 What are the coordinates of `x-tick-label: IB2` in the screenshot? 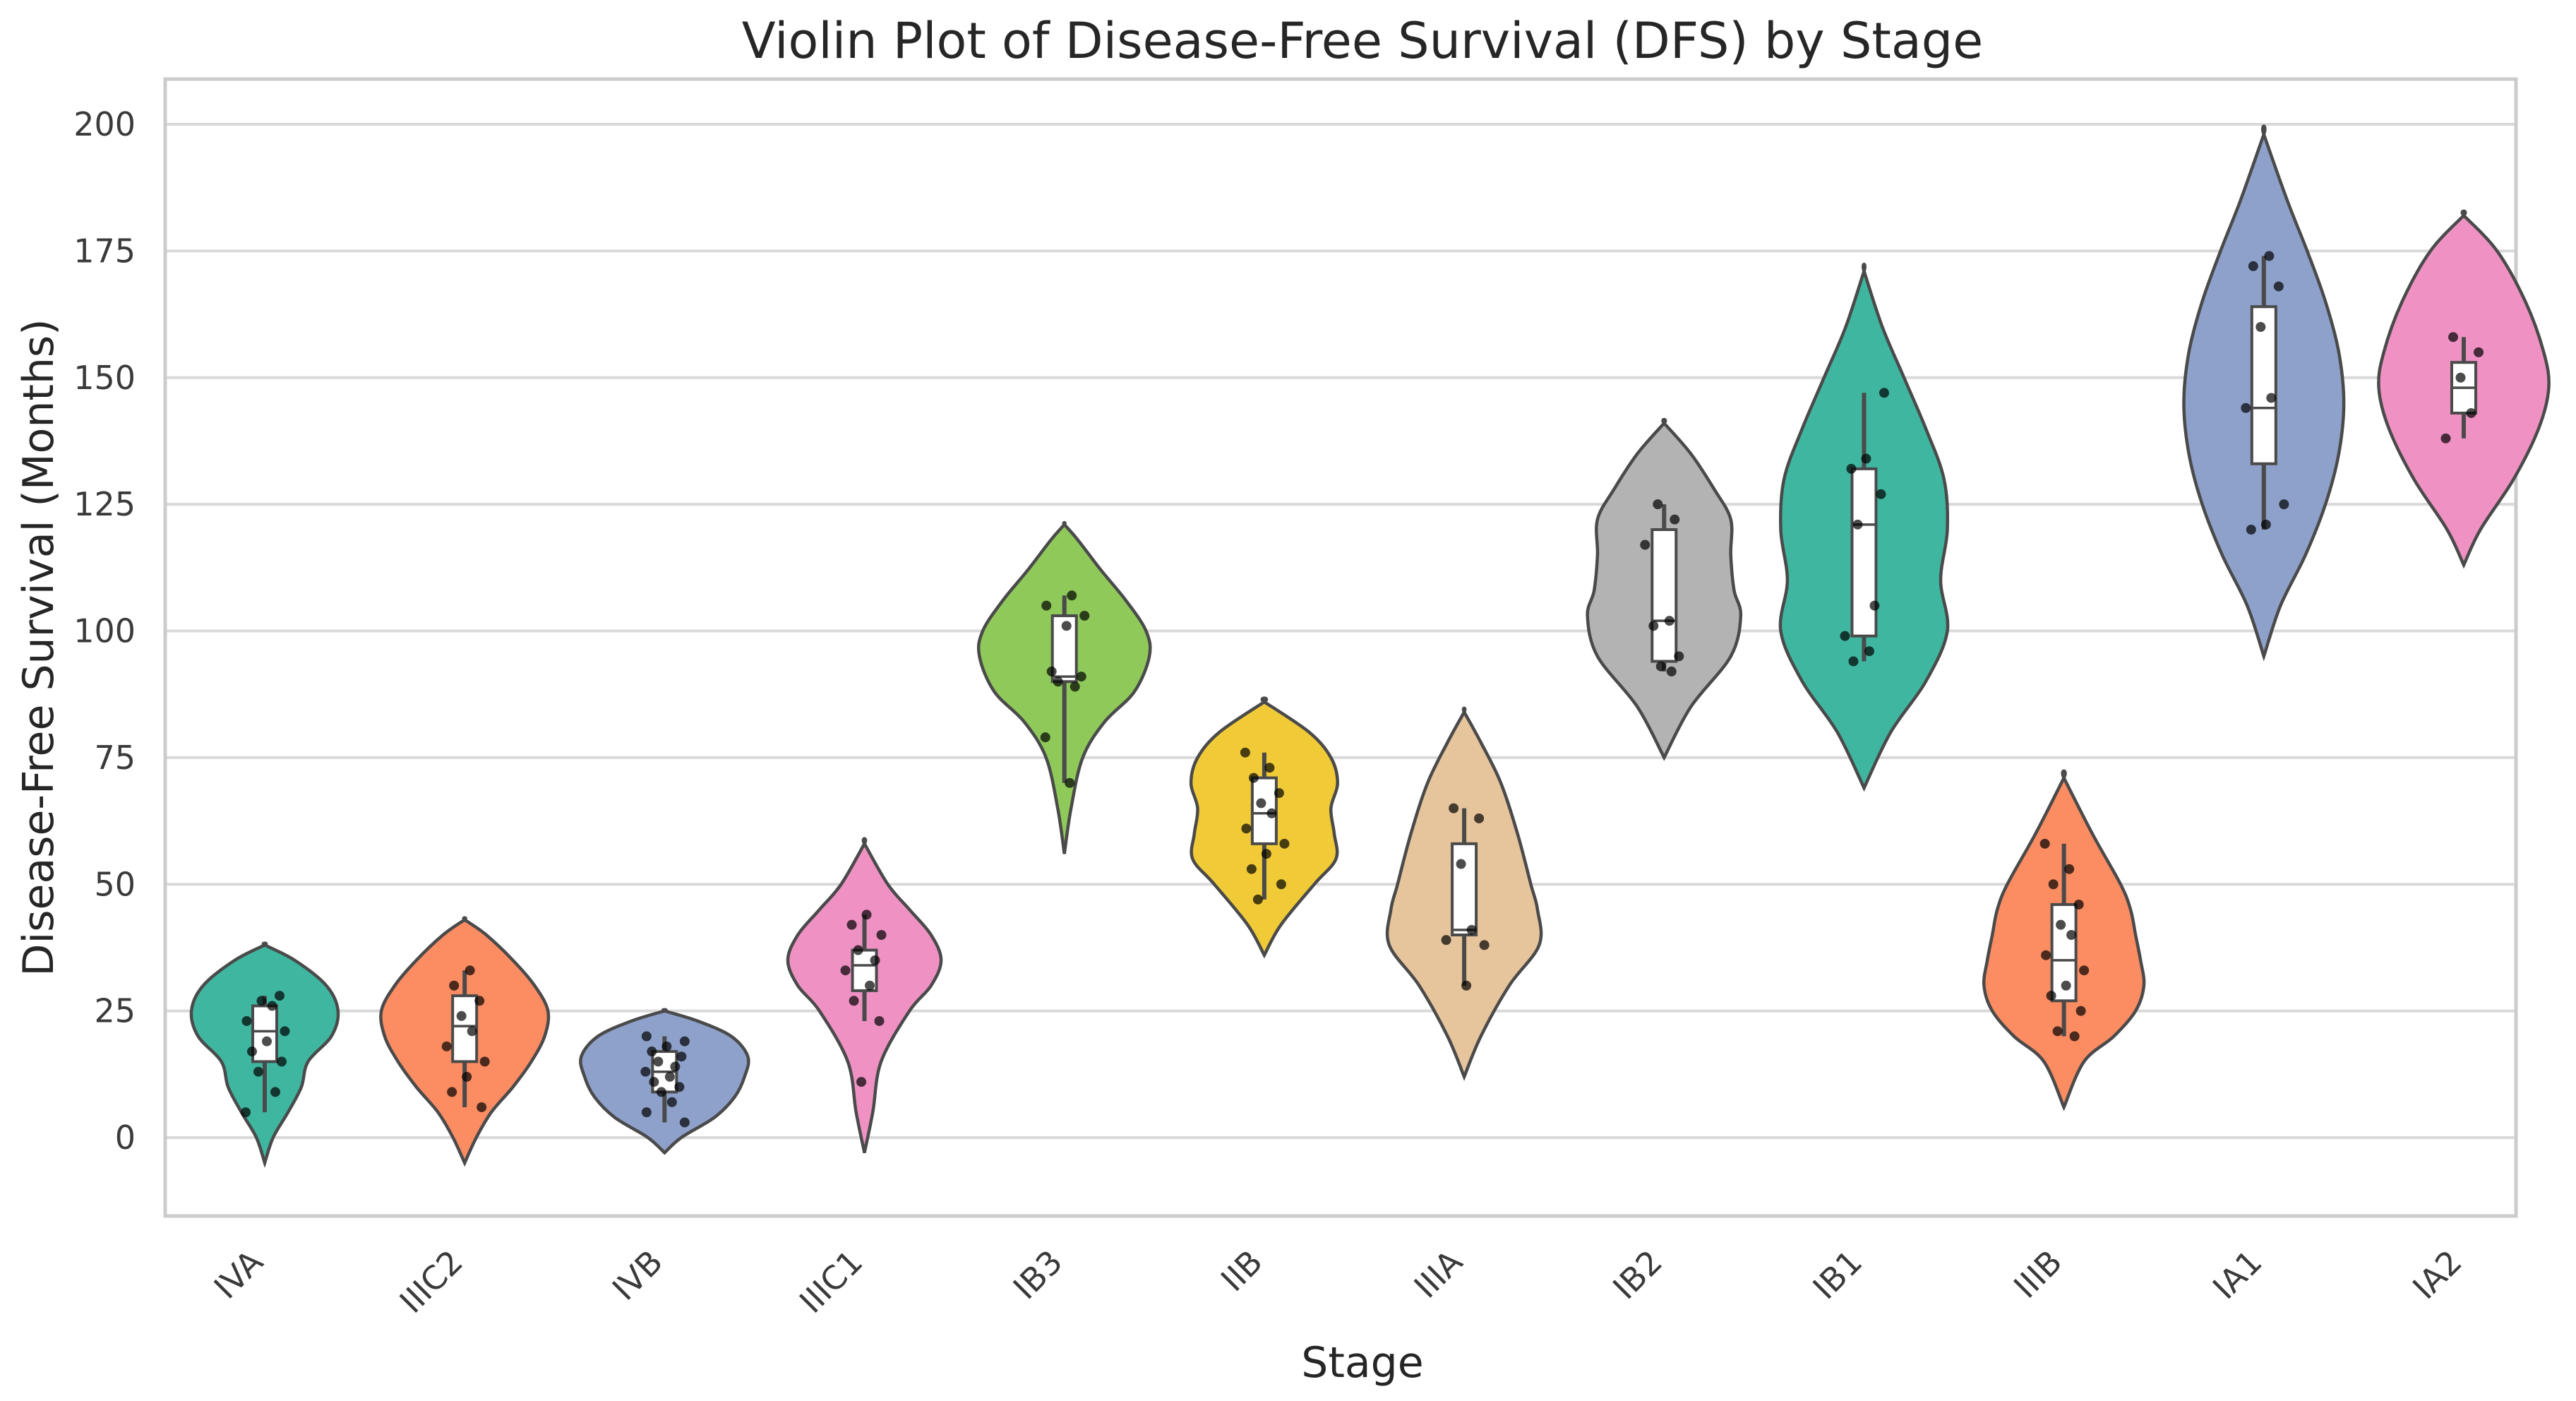 It's located at (1637, 1275).